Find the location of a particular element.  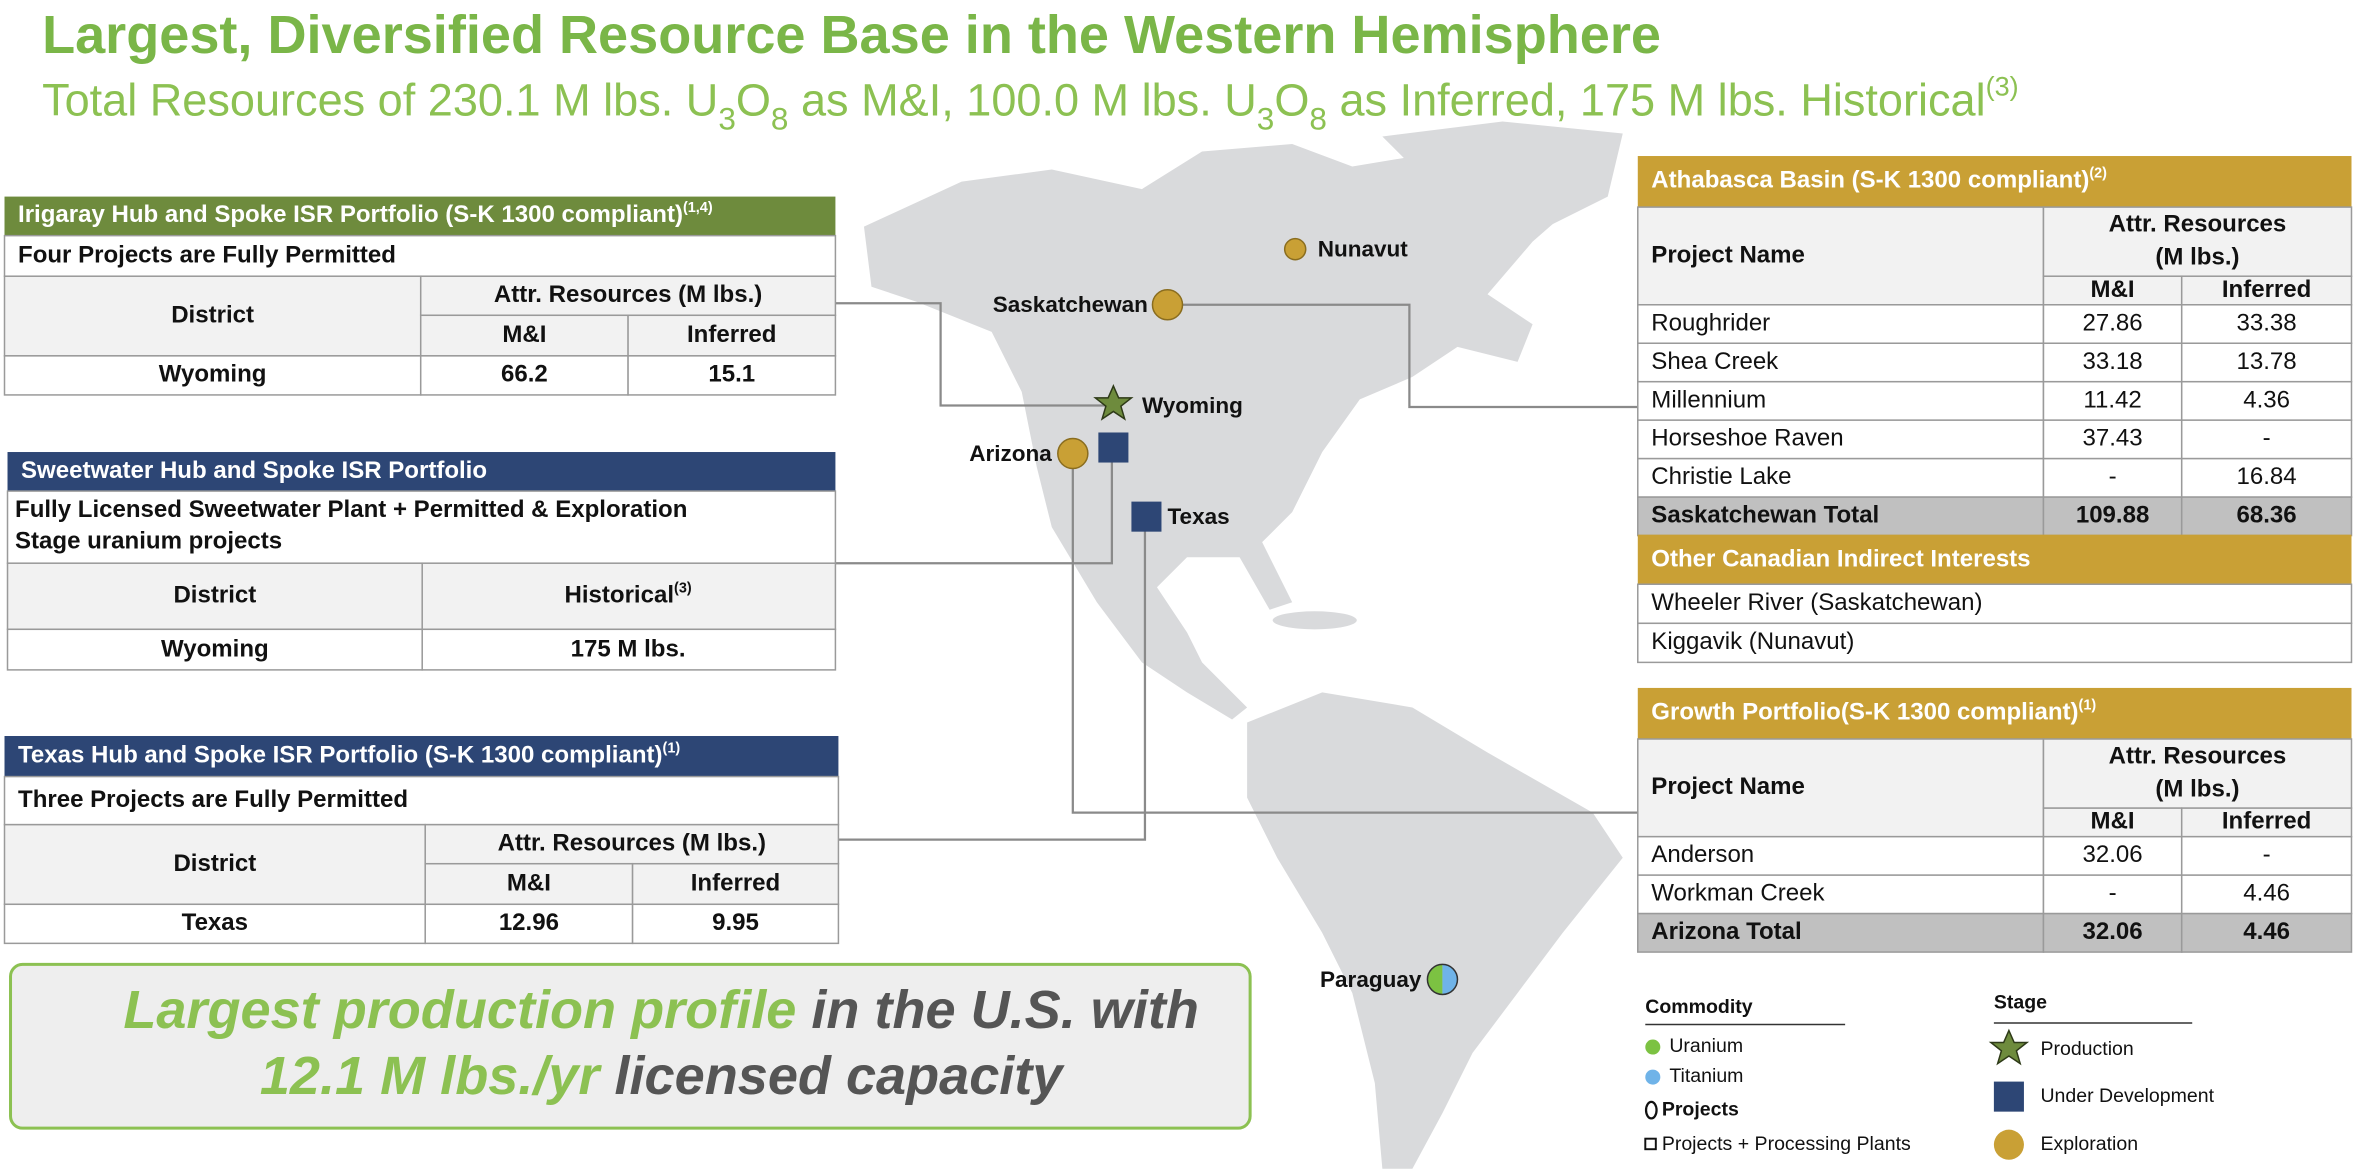

map-label: Saskatchewan is located at coordinates (1070, 304).